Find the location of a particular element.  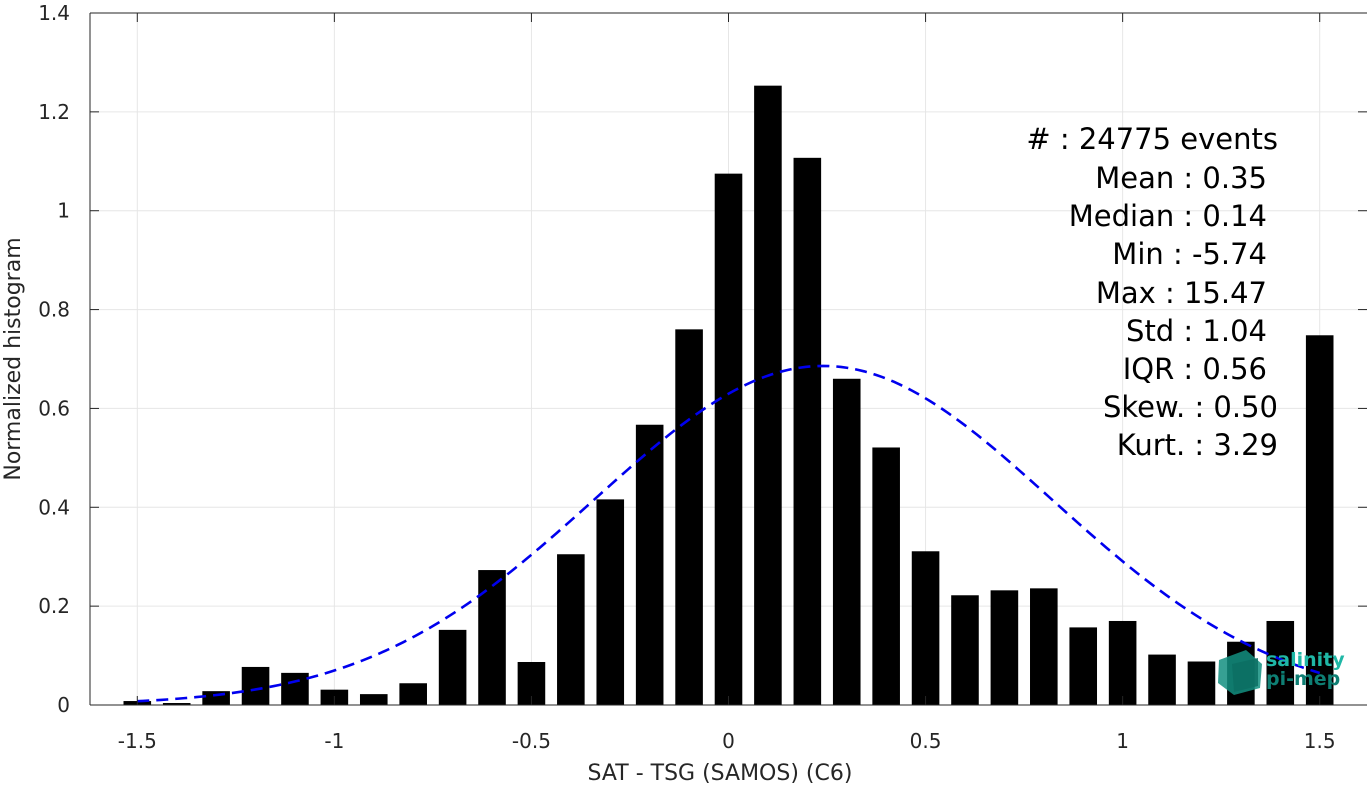

x-tick-label-2: -0.5 is located at coordinates (531, 741).